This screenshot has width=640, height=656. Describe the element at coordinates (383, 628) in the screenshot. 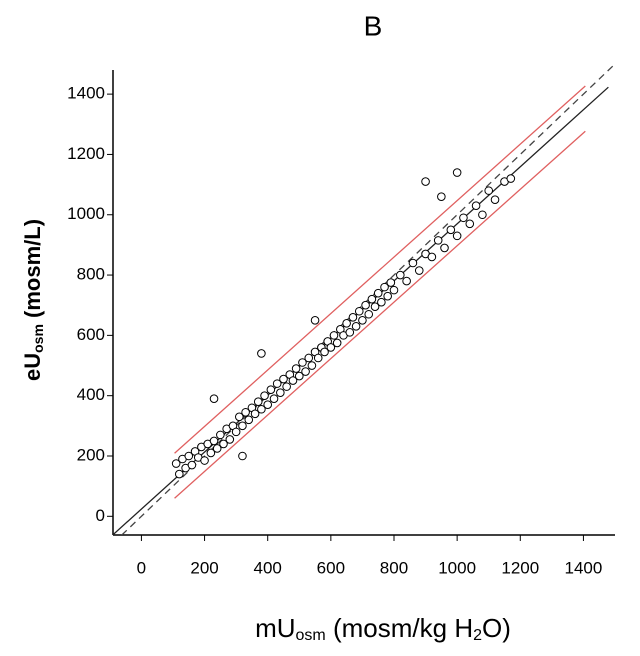

I see `x-axis-label: mUosm (mosm/kg H2O)` at that location.